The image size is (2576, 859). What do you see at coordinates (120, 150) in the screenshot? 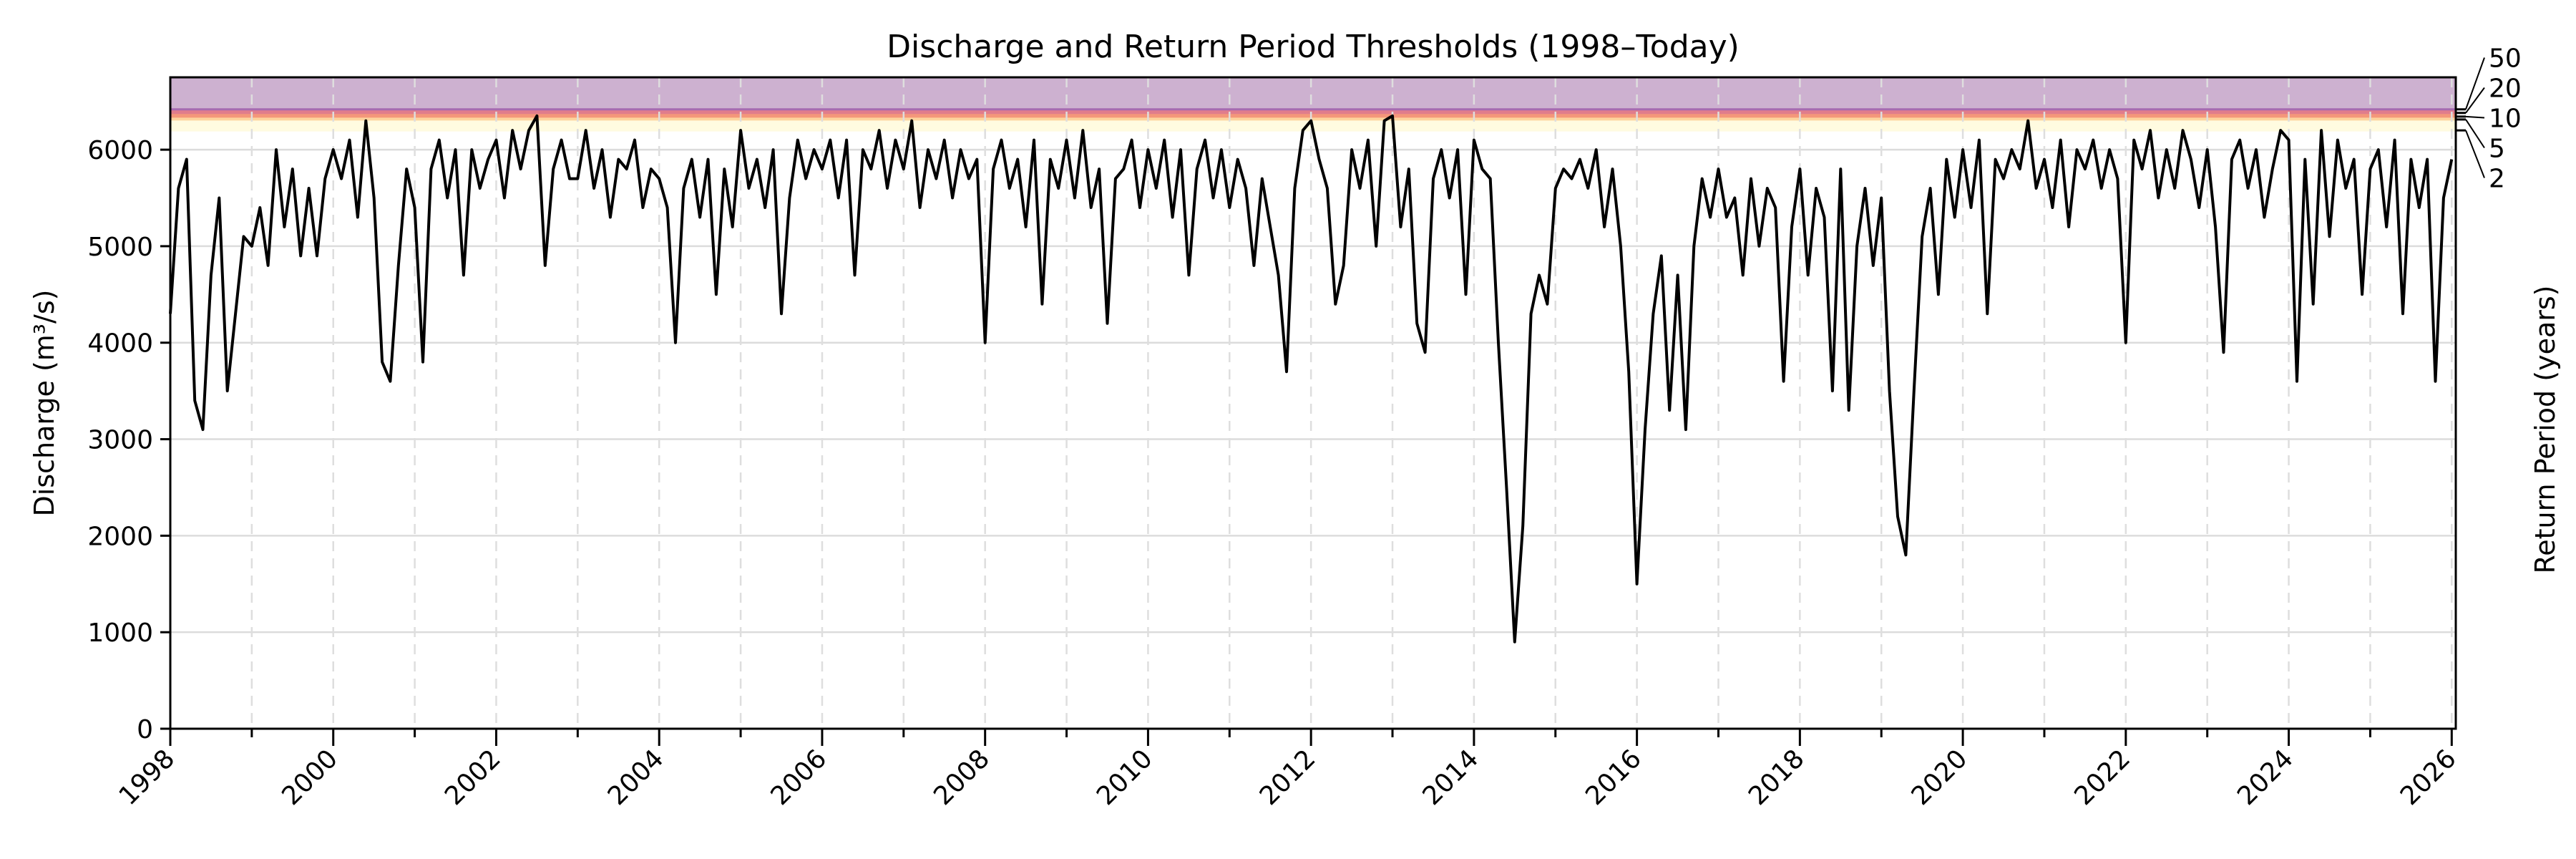
I see `y-tick-label: 6000` at bounding box center [120, 150].